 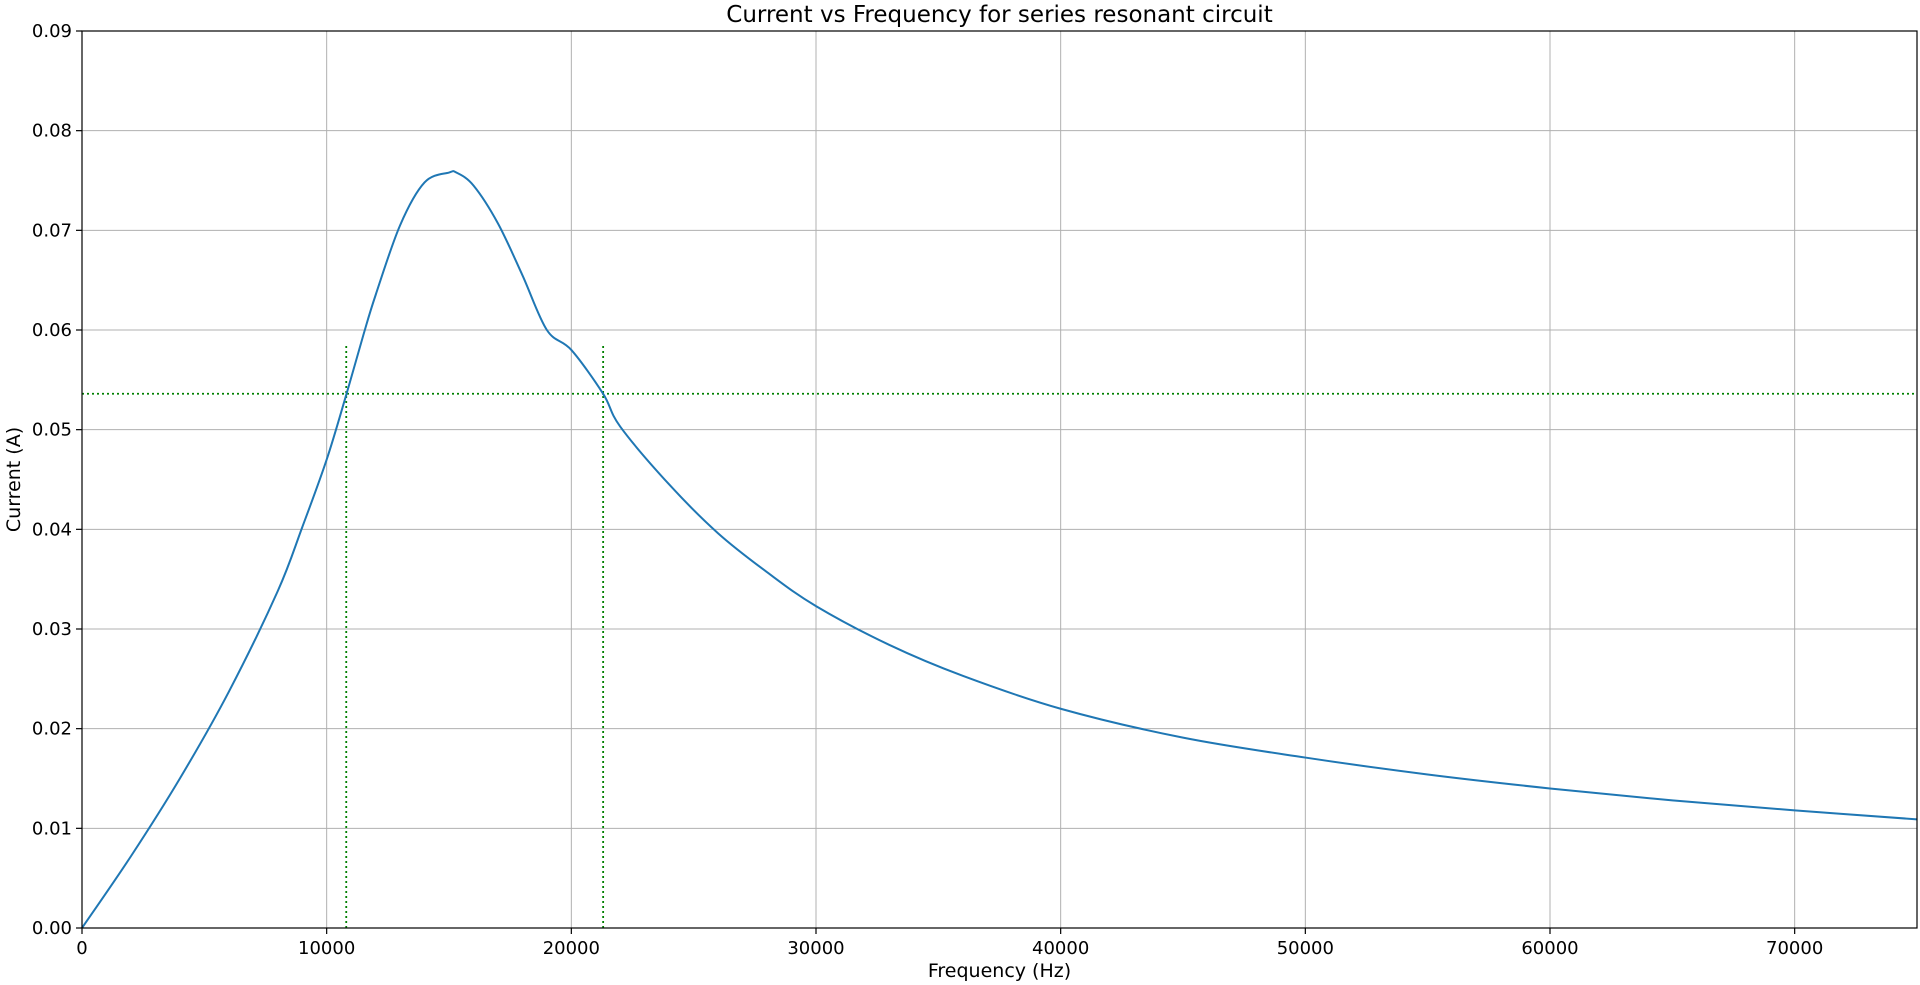 What do you see at coordinates (571, 948) in the screenshot?
I see `x-tick-label: 20000` at bounding box center [571, 948].